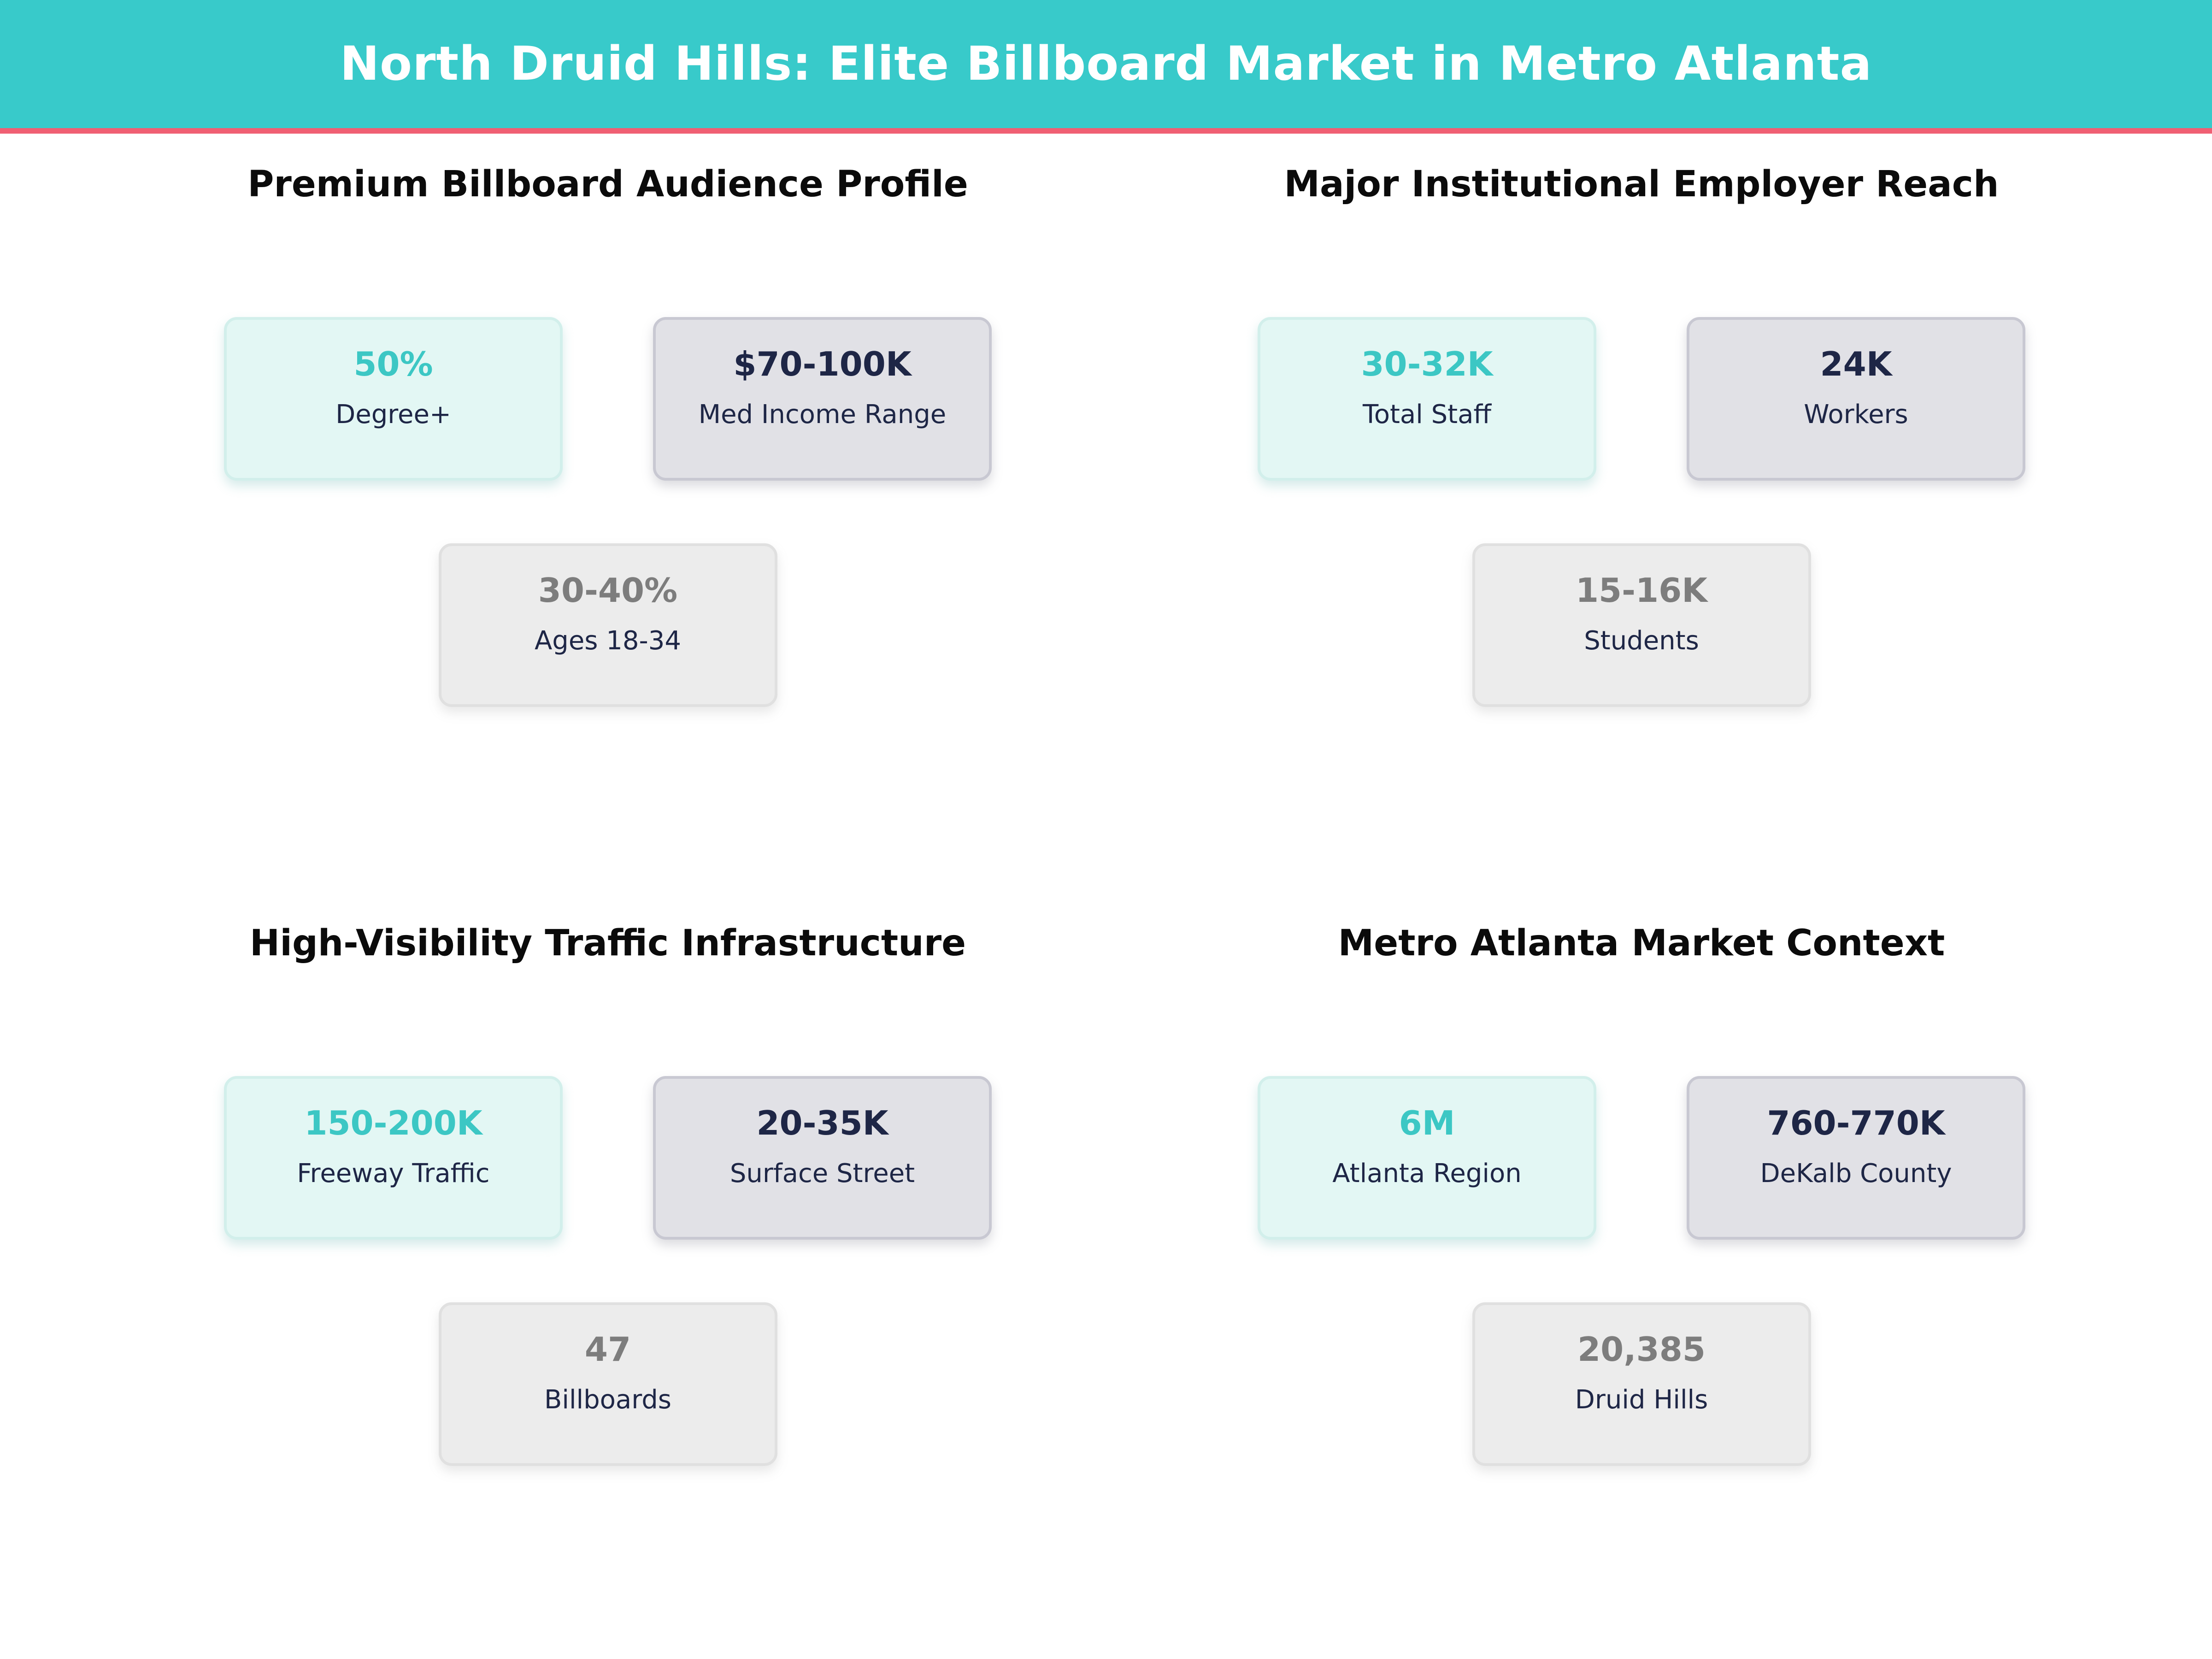 The height and width of the screenshot is (1659, 2212). I want to click on cards-row: 30-40% Ages 18-34, so click(608, 625).